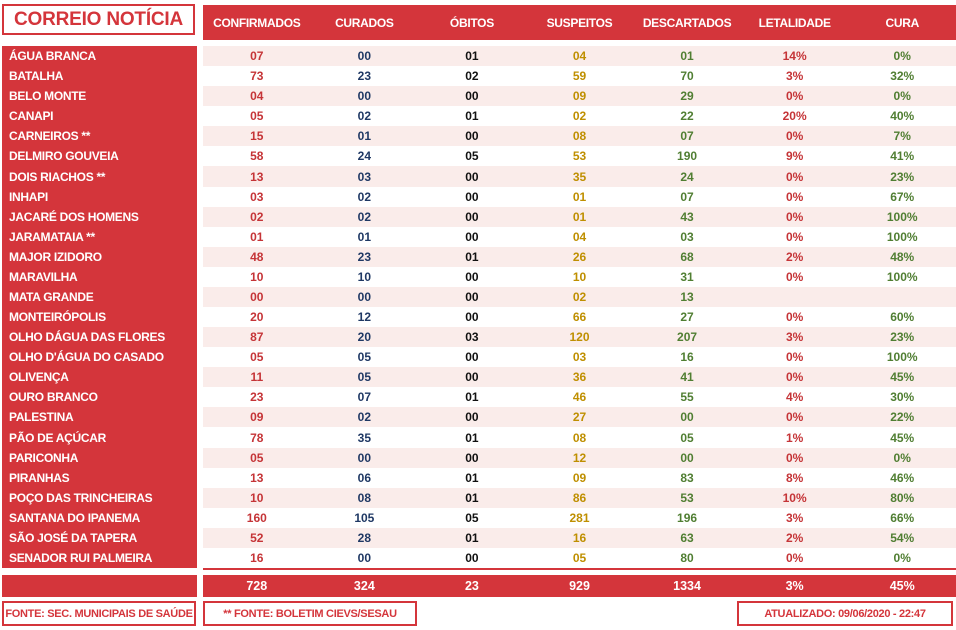  I want to click on cell-suspeitos: 08, so click(579, 437).